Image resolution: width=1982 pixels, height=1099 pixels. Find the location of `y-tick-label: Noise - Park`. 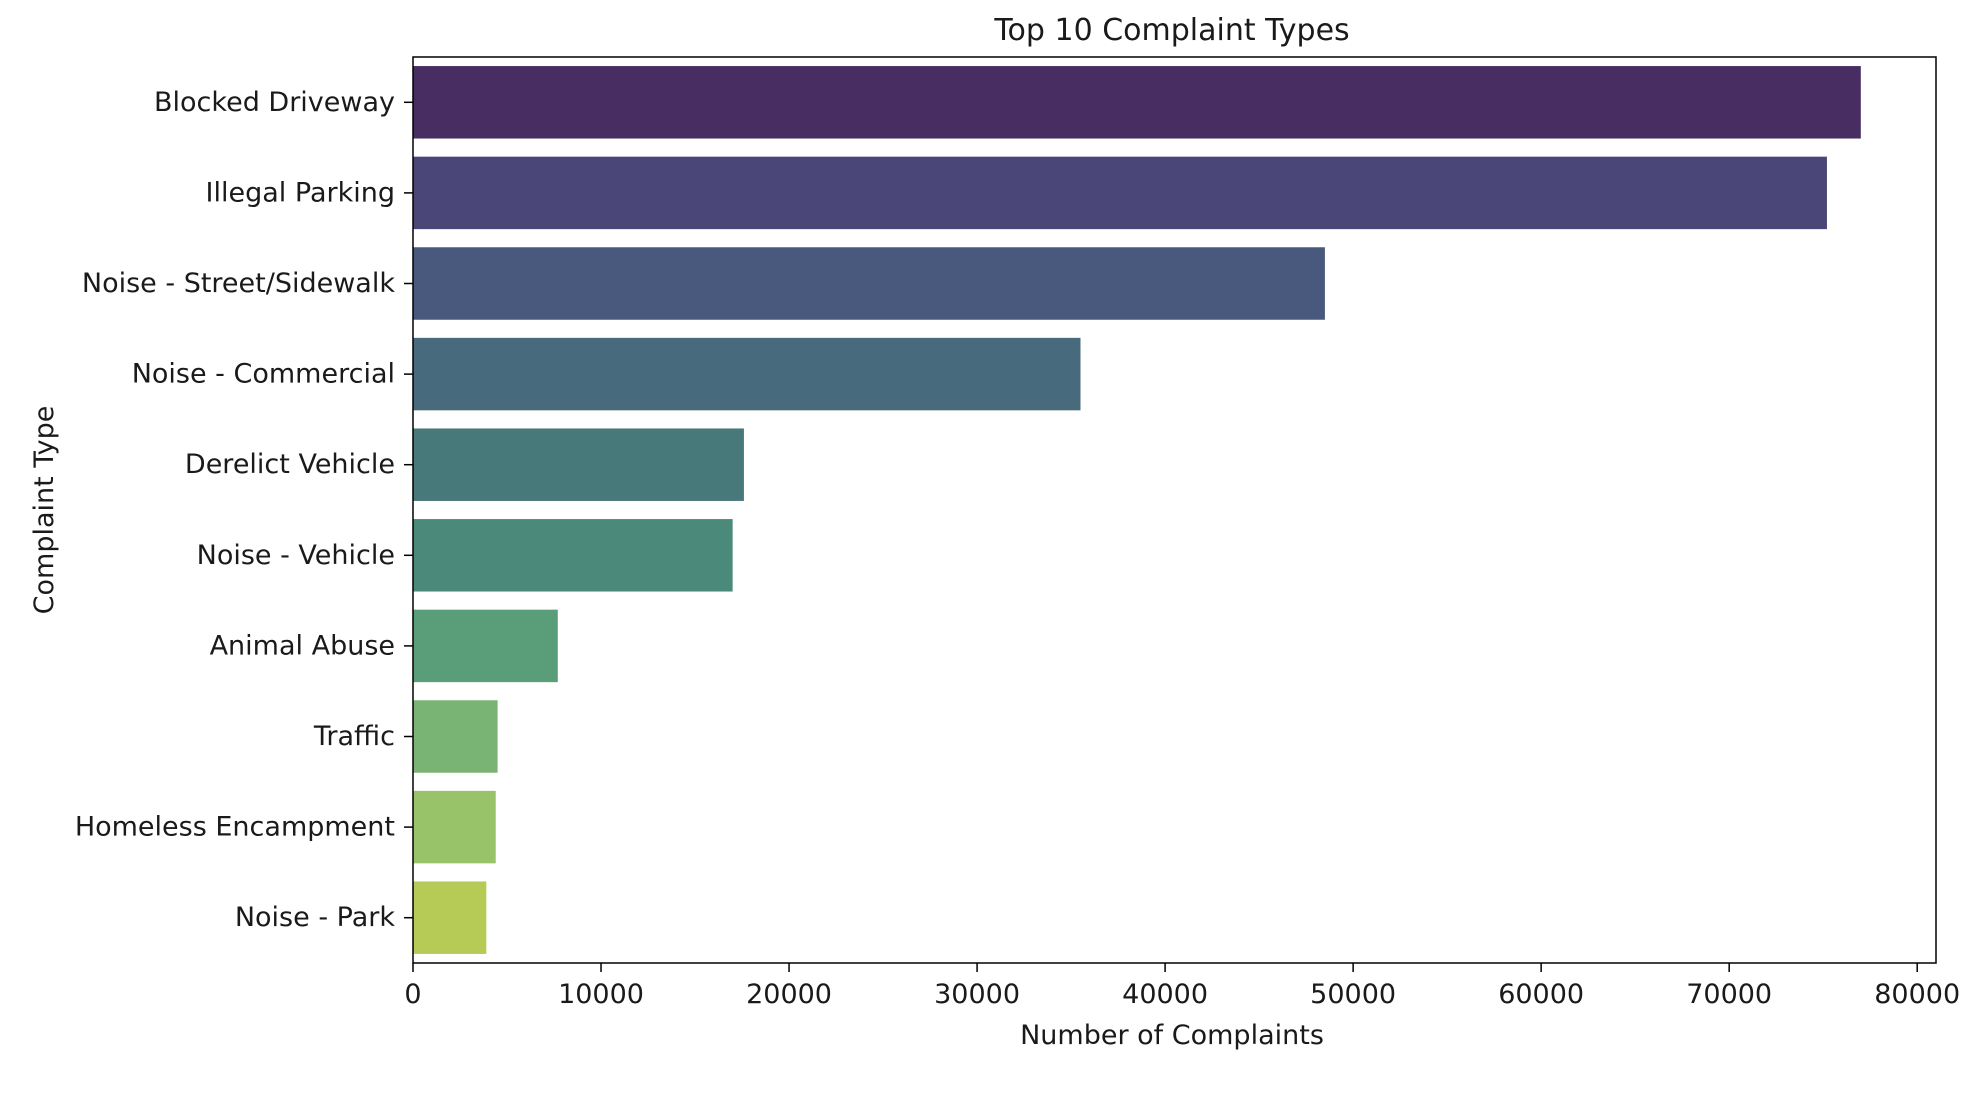

y-tick-label: Noise - Park is located at coordinates (315, 917).